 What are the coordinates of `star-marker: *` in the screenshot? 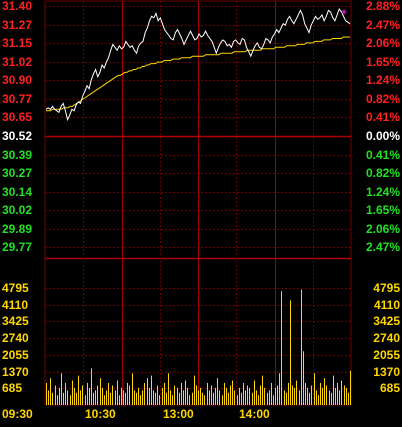 It's located at (344, 14).